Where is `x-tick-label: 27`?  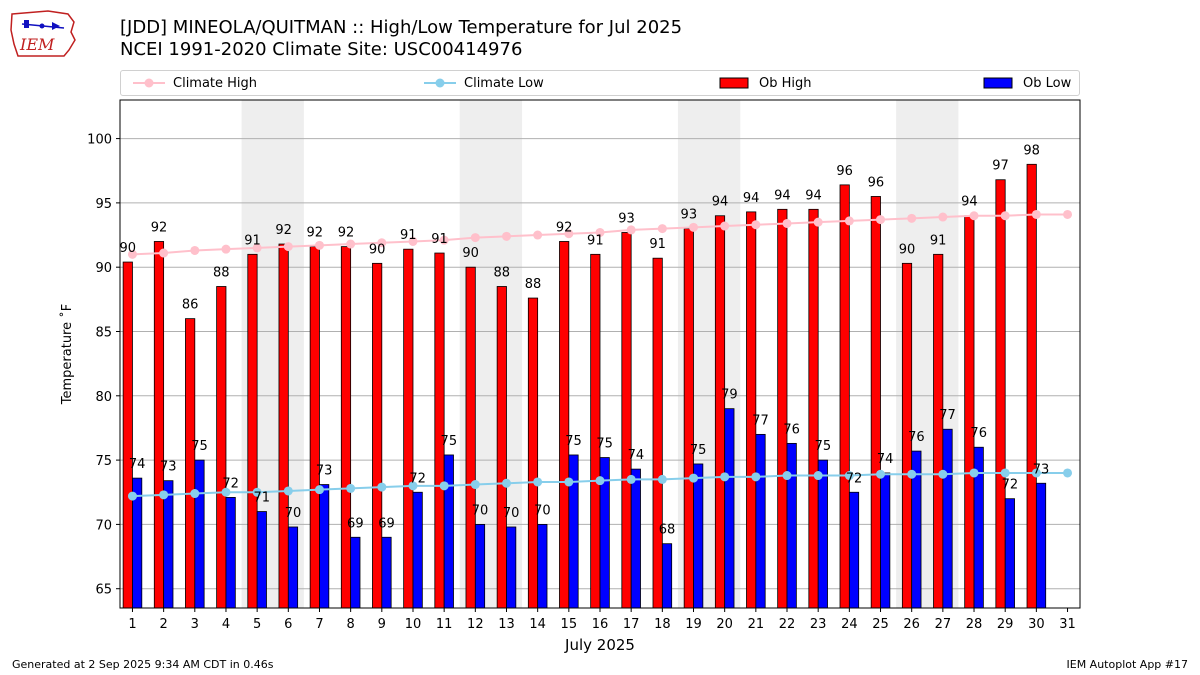 x-tick-label: 27 is located at coordinates (943, 624).